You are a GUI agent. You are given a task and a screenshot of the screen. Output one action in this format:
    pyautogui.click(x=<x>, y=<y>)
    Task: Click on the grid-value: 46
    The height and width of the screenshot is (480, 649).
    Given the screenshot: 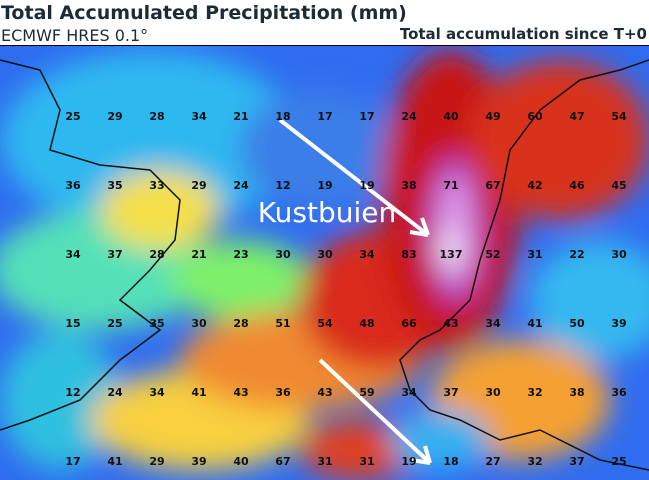 What is the action you would take?
    pyautogui.click(x=577, y=185)
    